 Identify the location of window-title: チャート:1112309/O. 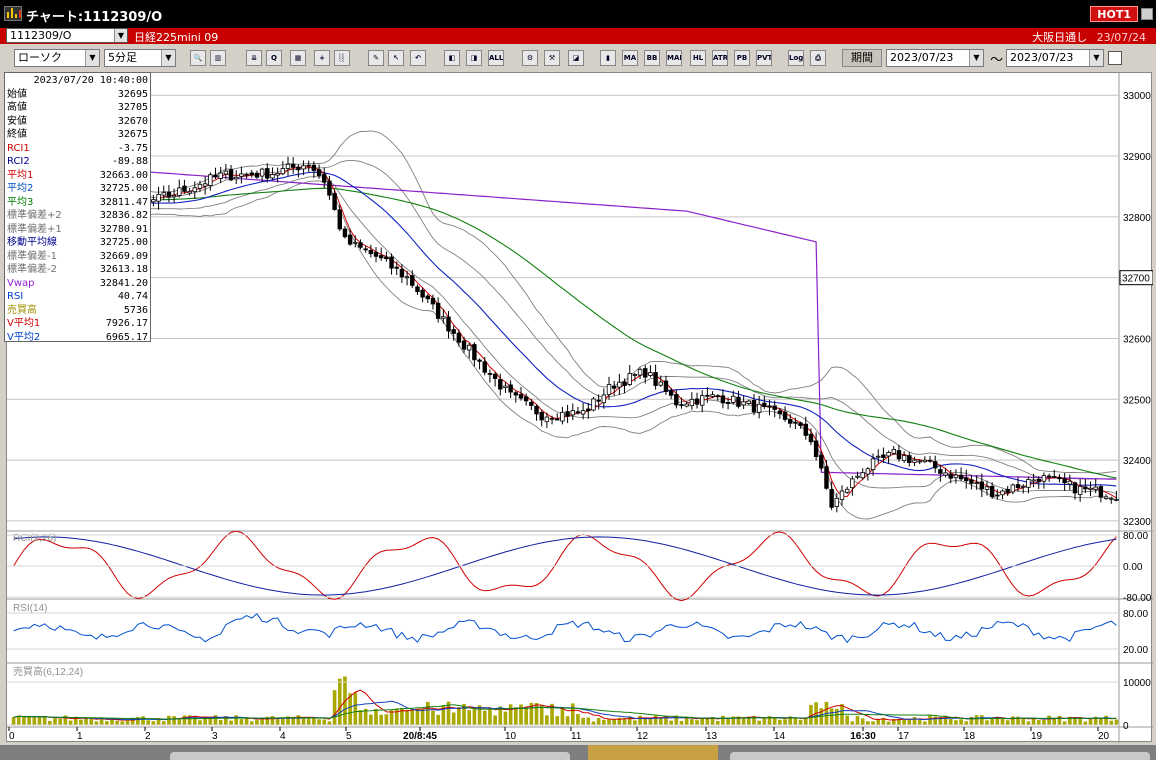
(94, 17).